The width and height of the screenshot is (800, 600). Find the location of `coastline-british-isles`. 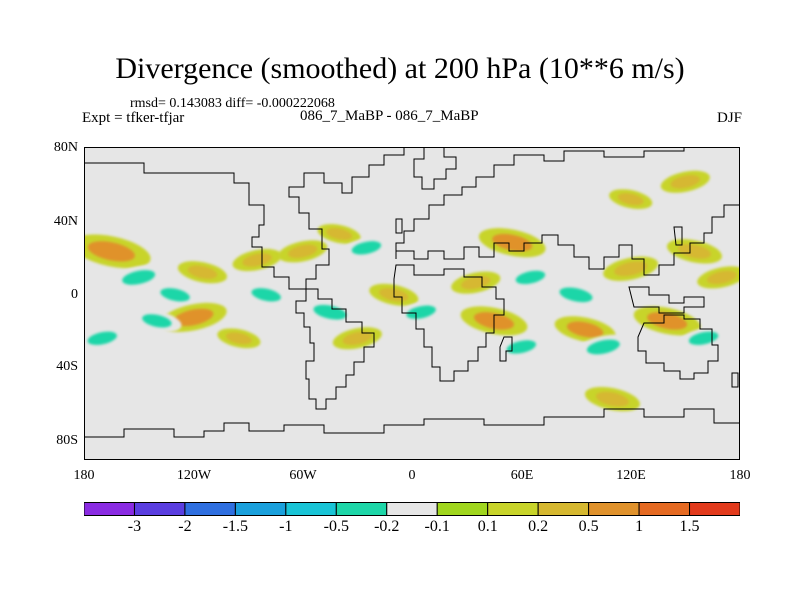

coastline-british-isles is located at coordinates (399, 226).